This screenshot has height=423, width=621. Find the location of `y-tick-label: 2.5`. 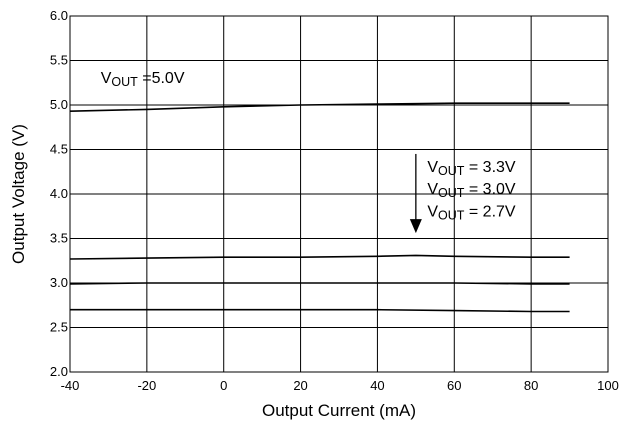

y-tick-label: 2.5 is located at coordinates (59, 327).